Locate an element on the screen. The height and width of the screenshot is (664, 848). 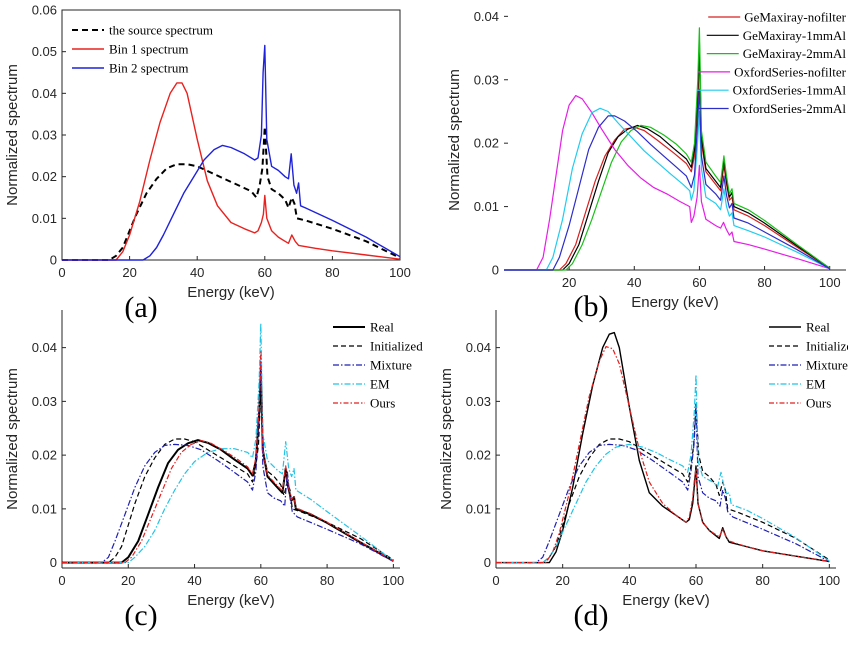
legend-entry: GeMaxiray-nofilter is located at coordinates (795, 17).